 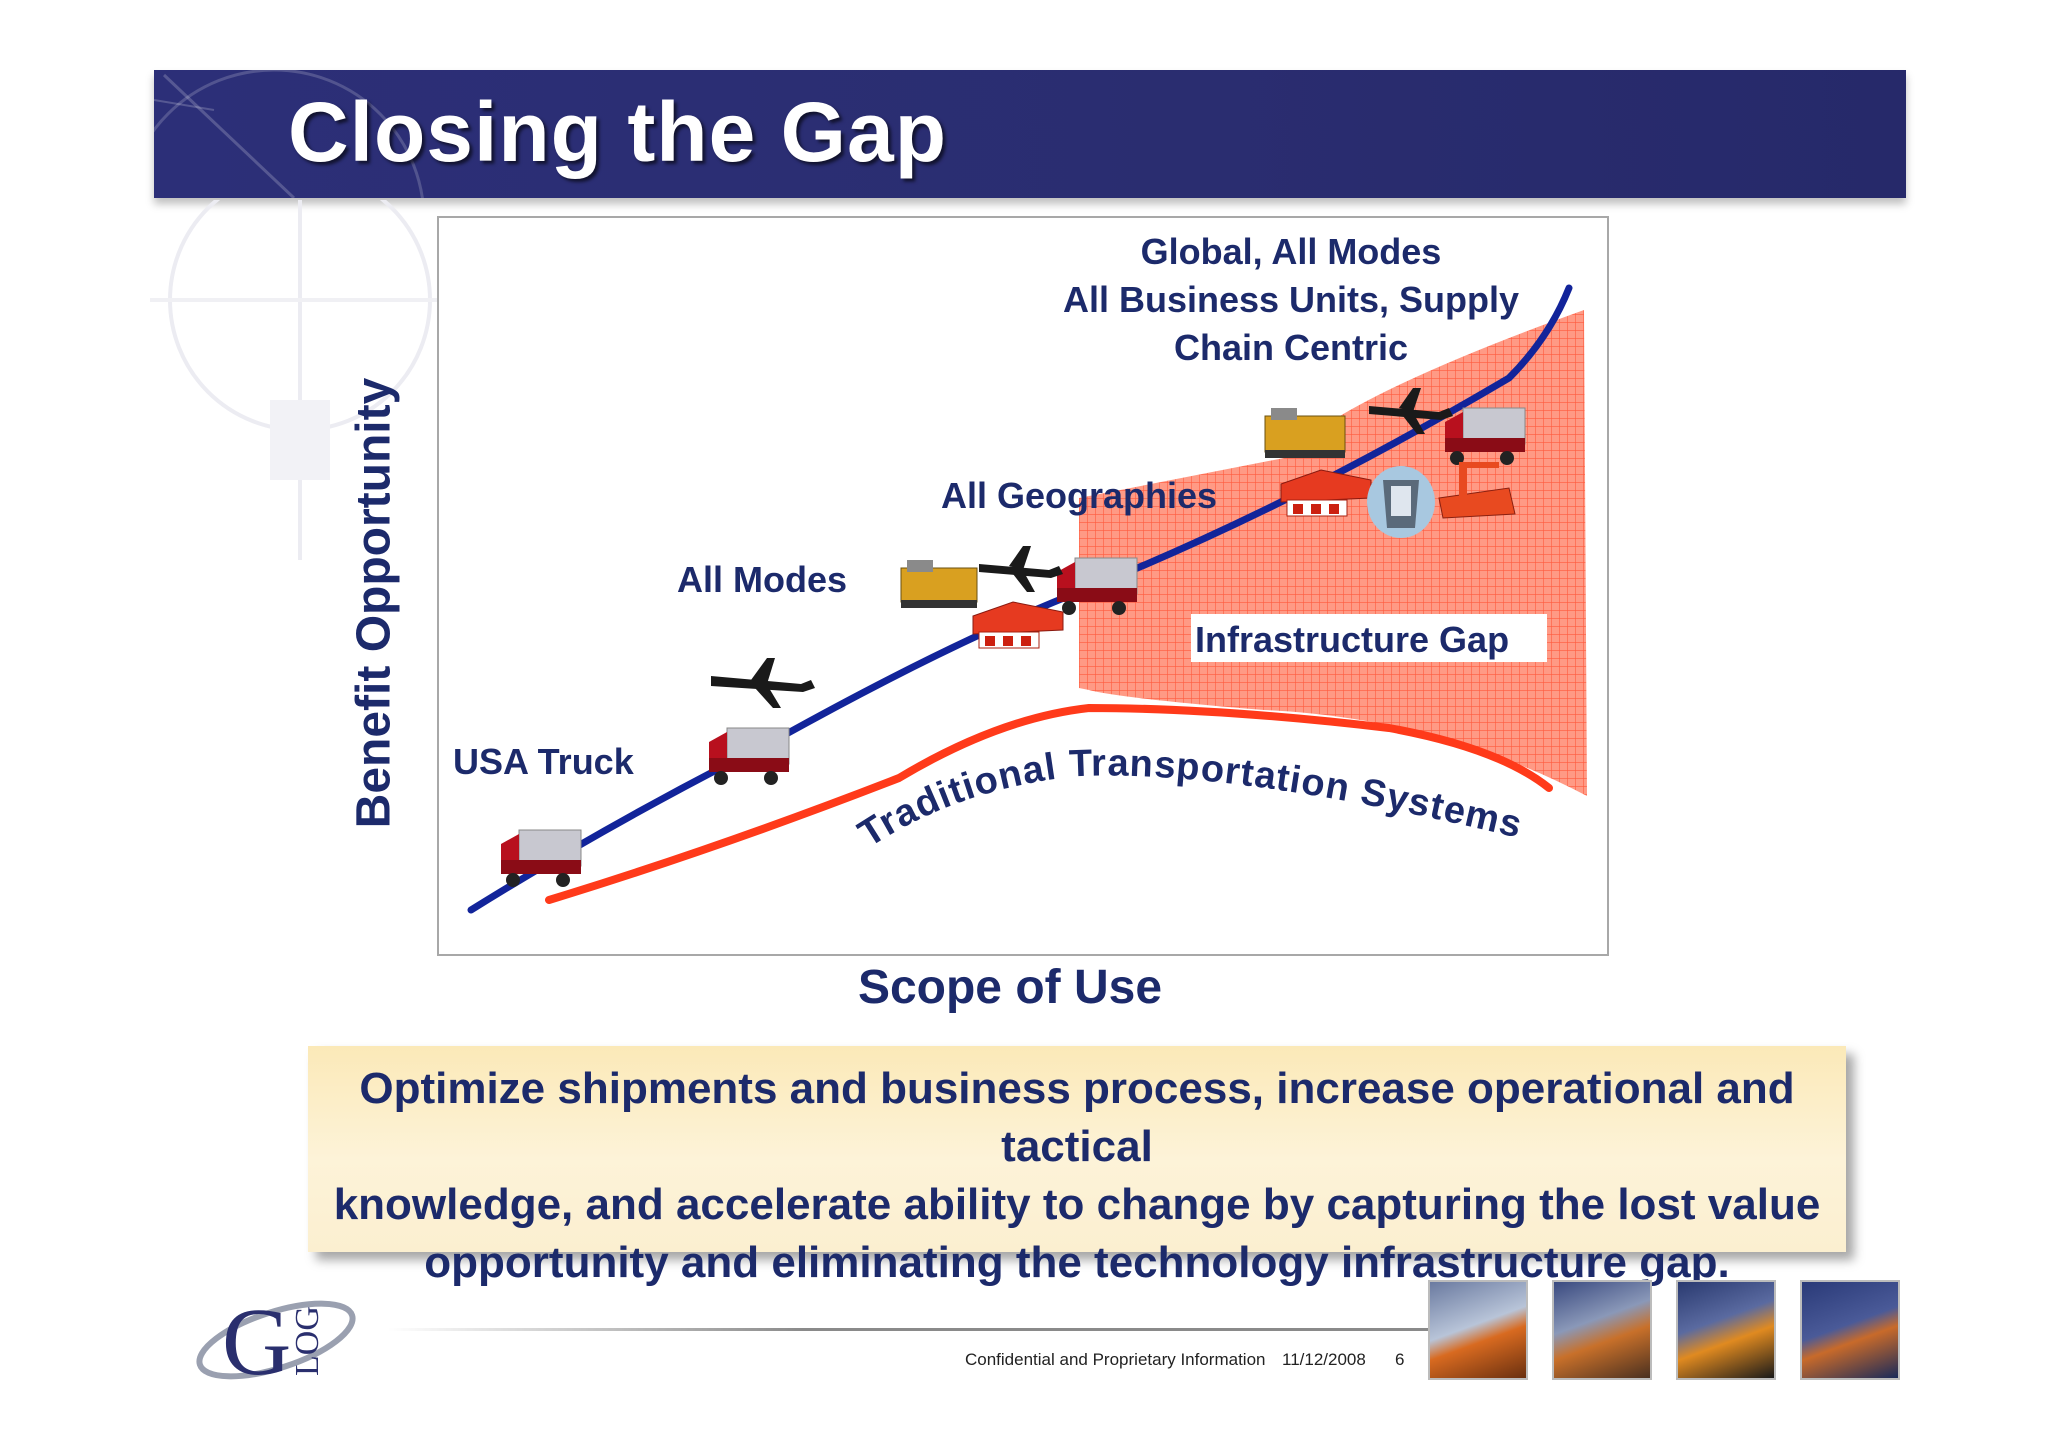 I want to click on ship-icon, so click(x=1401, y=502).